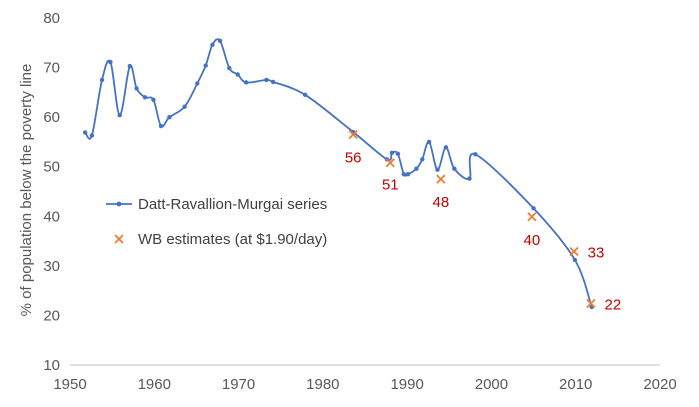  What do you see at coordinates (69, 384) in the screenshot?
I see `x-tick-label: 1950` at bounding box center [69, 384].